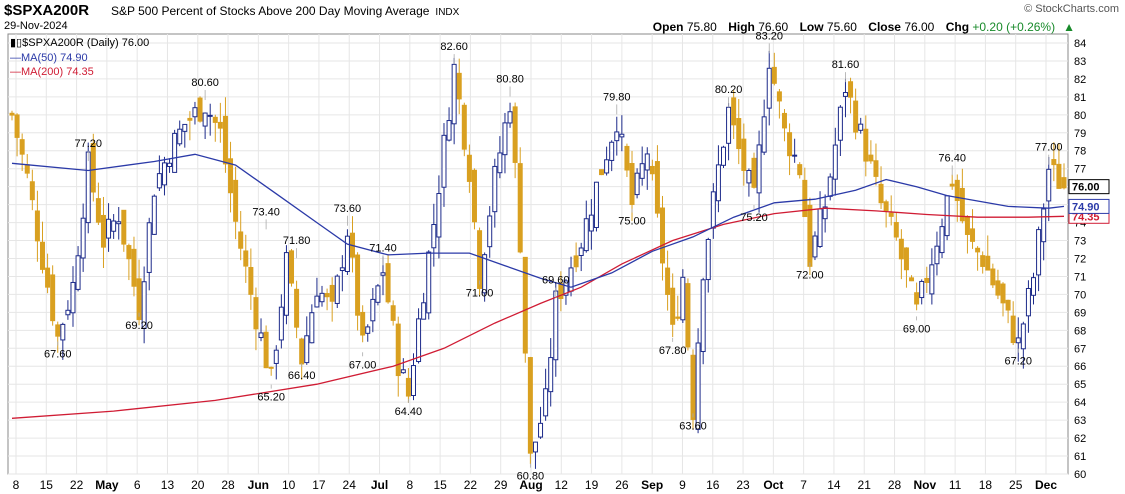  I want to click on annotation-label: 67.80, so click(673, 351).